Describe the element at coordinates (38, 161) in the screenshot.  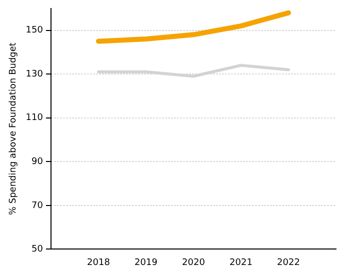
I see `y-tick-label: 90` at that location.